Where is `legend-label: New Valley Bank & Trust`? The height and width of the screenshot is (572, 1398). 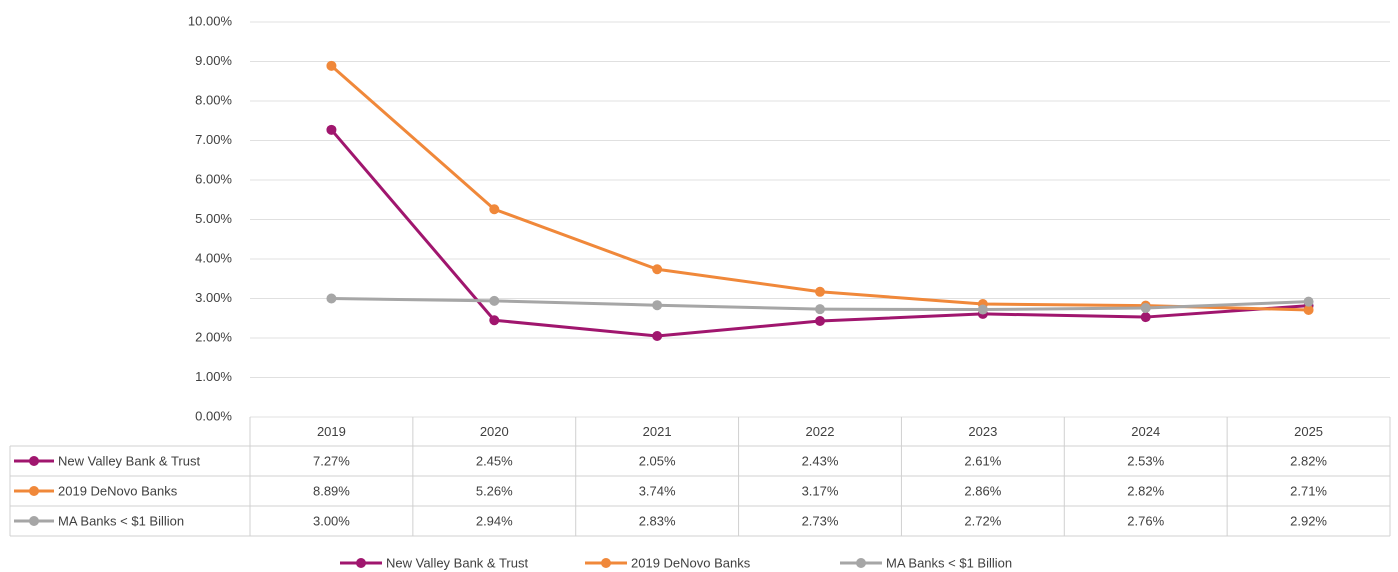 legend-label: New Valley Bank & Trust is located at coordinates (457, 562).